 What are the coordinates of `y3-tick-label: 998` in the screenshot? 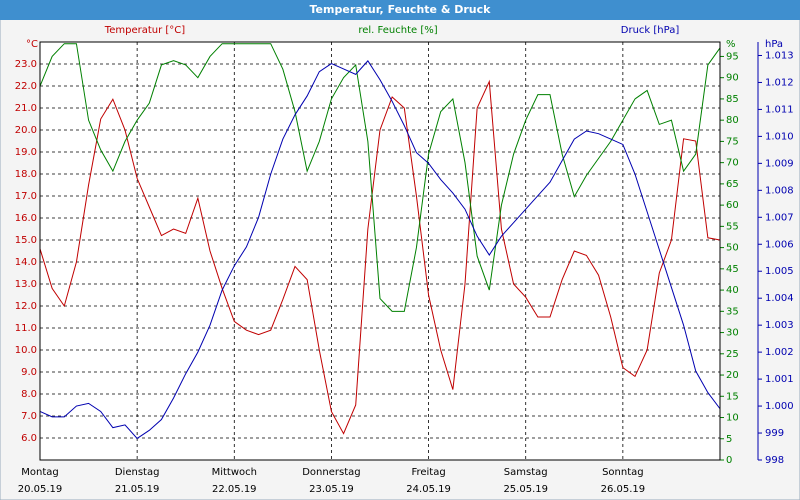 It's located at (774, 460).